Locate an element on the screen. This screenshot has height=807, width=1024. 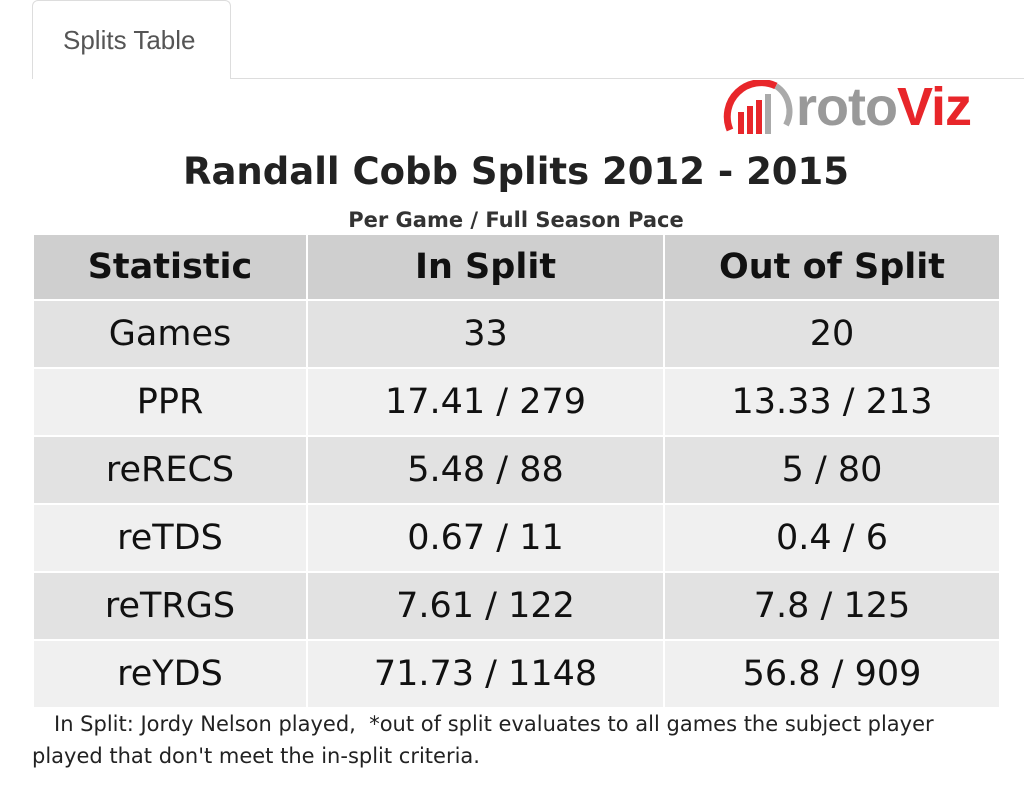
table-row: reYDS 71.73 / 1148 56.8 / 909 is located at coordinates (516, 674).